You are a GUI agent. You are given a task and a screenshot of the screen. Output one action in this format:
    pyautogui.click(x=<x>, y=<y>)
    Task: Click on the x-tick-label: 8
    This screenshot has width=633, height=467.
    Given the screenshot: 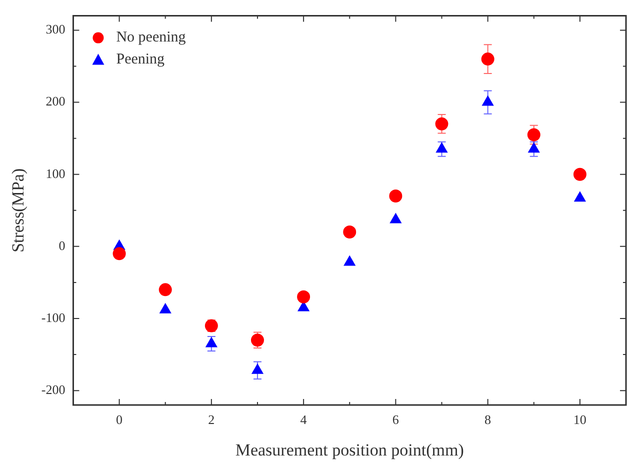 What is the action you would take?
    pyautogui.click(x=488, y=420)
    